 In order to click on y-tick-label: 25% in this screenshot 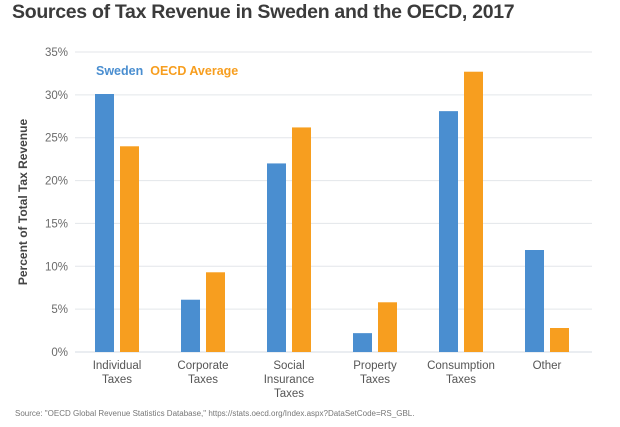, I will do `click(56, 139)`.